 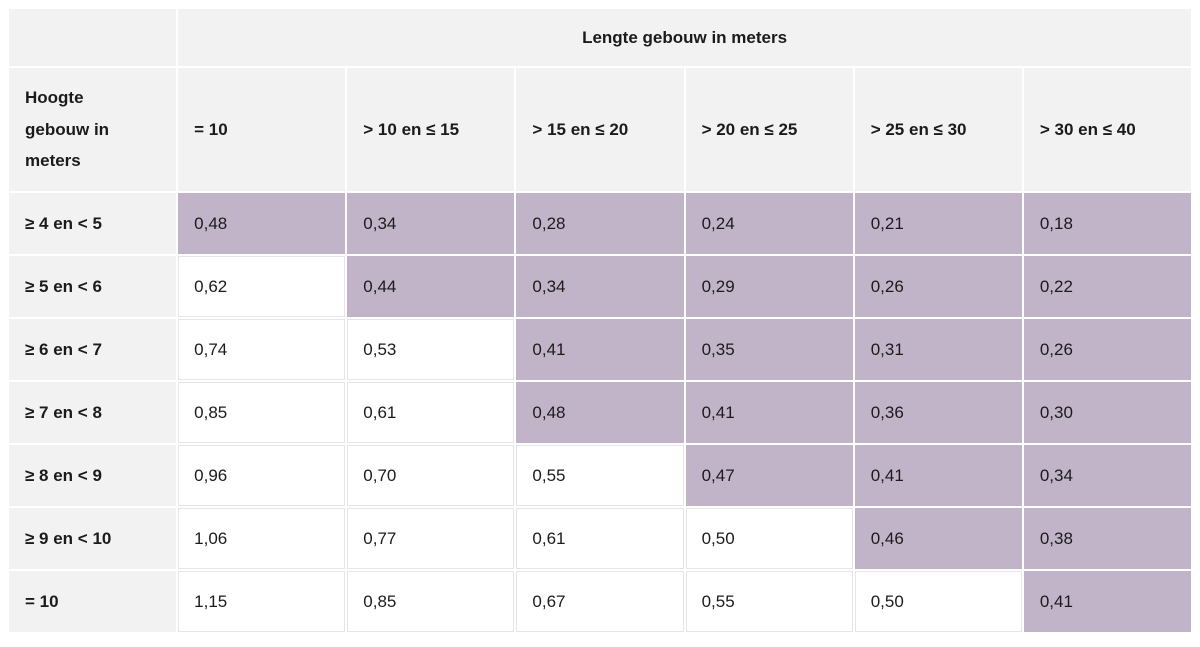 I want to click on column-header-cell: > 10 en ≤ 15, so click(x=431, y=129).